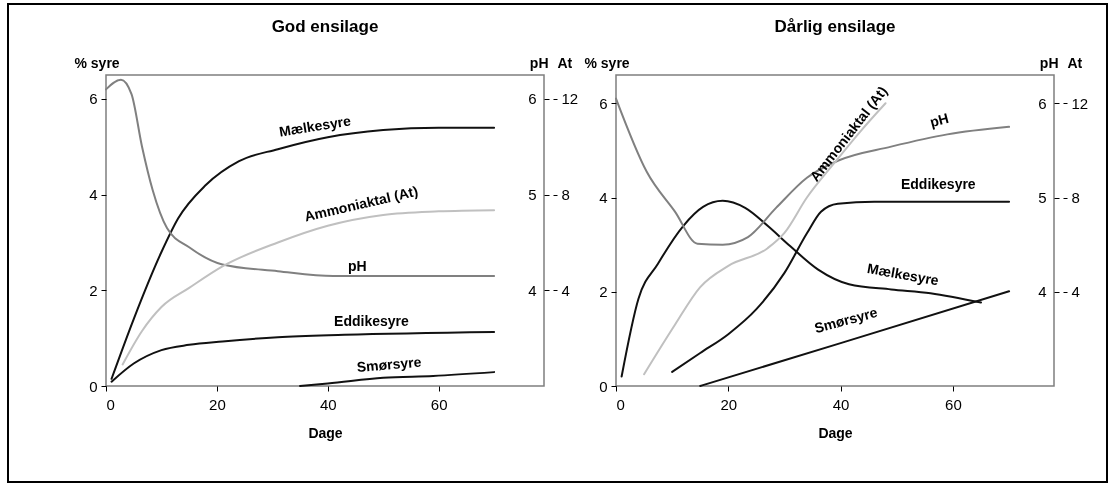 The image size is (1115, 488). What do you see at coordinates (325, 26) in the screenshot?
I see `chart-title: God ensilage` at bounding box center [325, 26].